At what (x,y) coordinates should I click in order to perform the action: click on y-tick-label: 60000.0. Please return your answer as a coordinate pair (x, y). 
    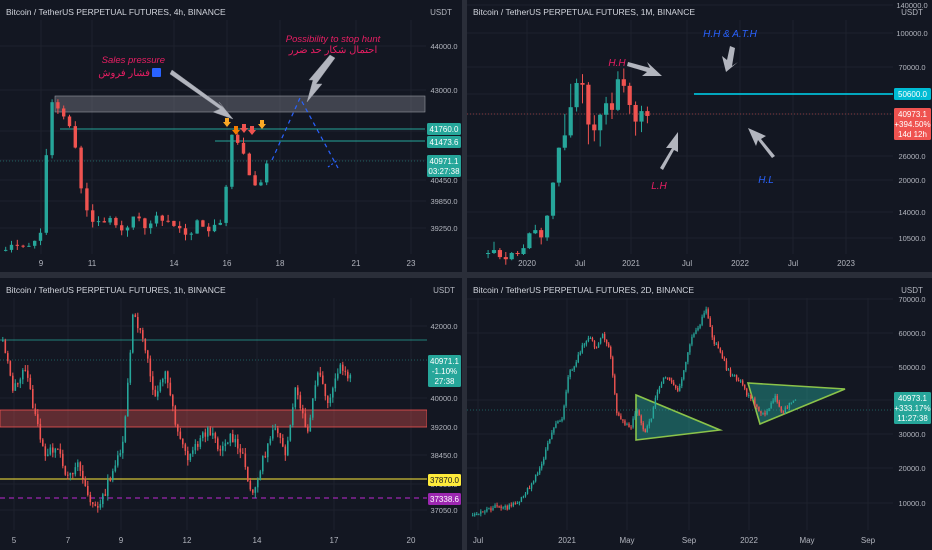
    Looking at the image, I should click on (911, 333).